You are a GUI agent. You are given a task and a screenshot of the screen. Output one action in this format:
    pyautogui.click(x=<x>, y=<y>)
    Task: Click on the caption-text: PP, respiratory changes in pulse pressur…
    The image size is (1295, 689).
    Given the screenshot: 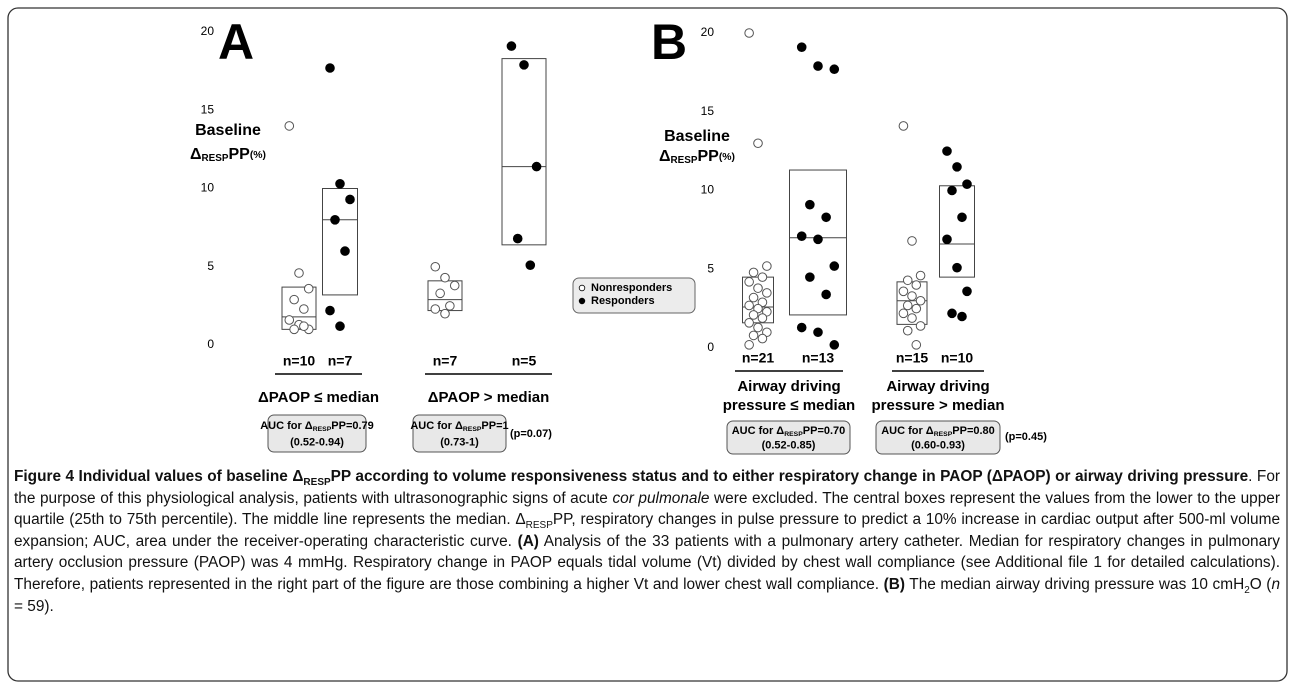 What is the action you would take?
    pyautogui.click(x=647, y=530)
    